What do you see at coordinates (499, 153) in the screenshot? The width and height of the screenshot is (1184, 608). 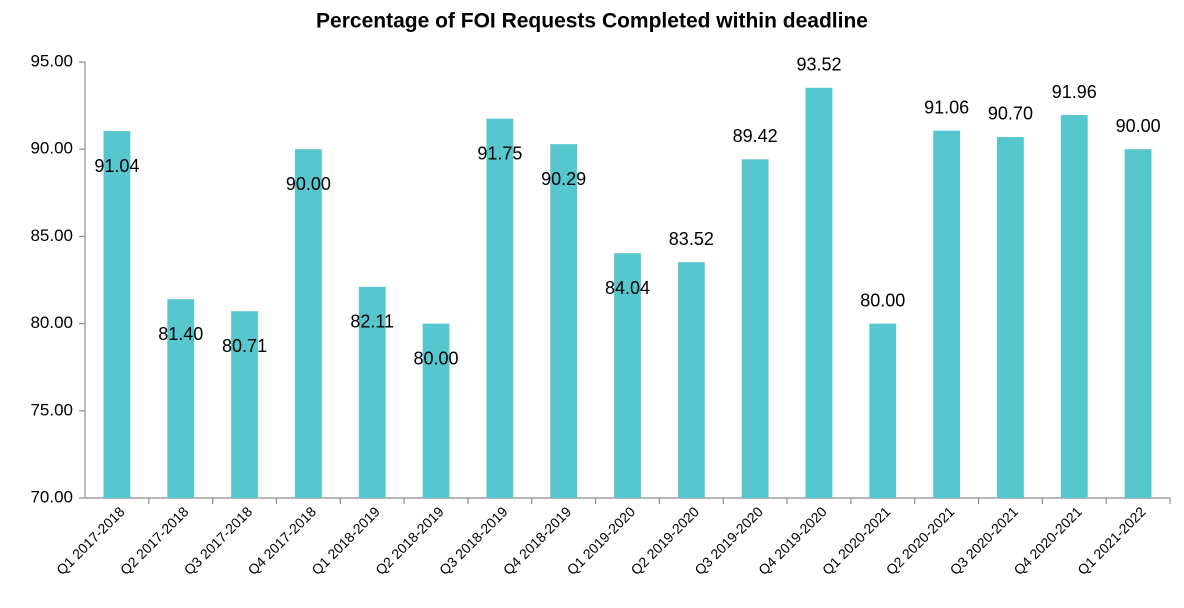 I see `value-label: 91.75` at bounding box center [499, 153].